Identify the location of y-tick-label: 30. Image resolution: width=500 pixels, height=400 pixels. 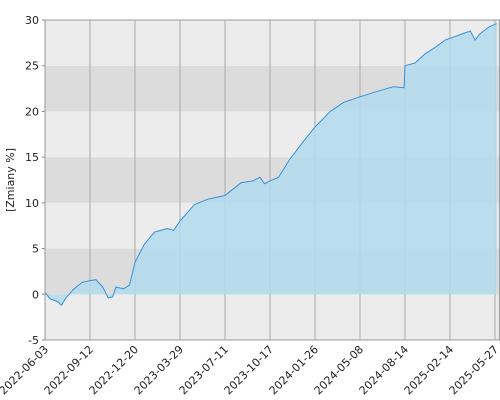
(32, 20).